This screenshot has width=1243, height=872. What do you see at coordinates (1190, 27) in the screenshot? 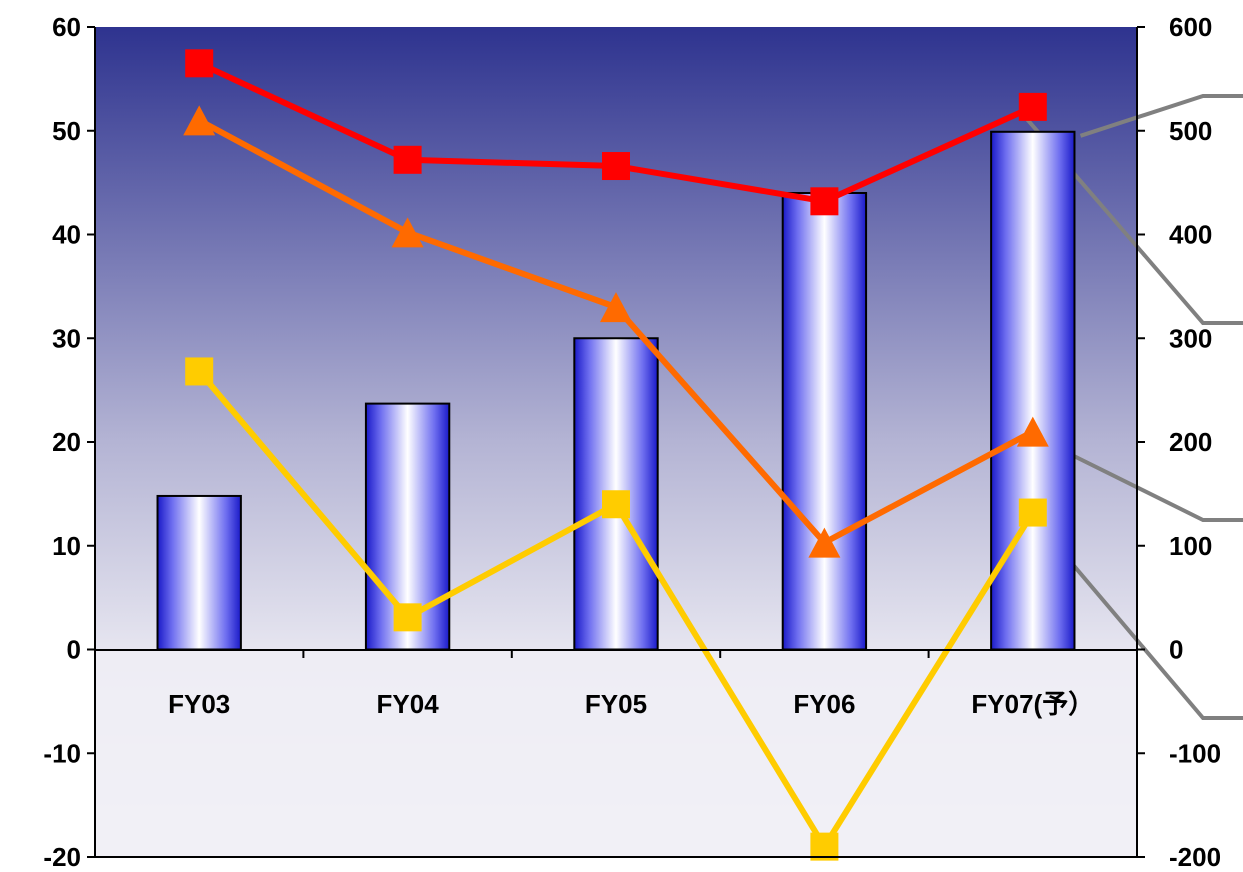
I see `right-axis-tick-label: 600` at bounding box center [1190, 27].